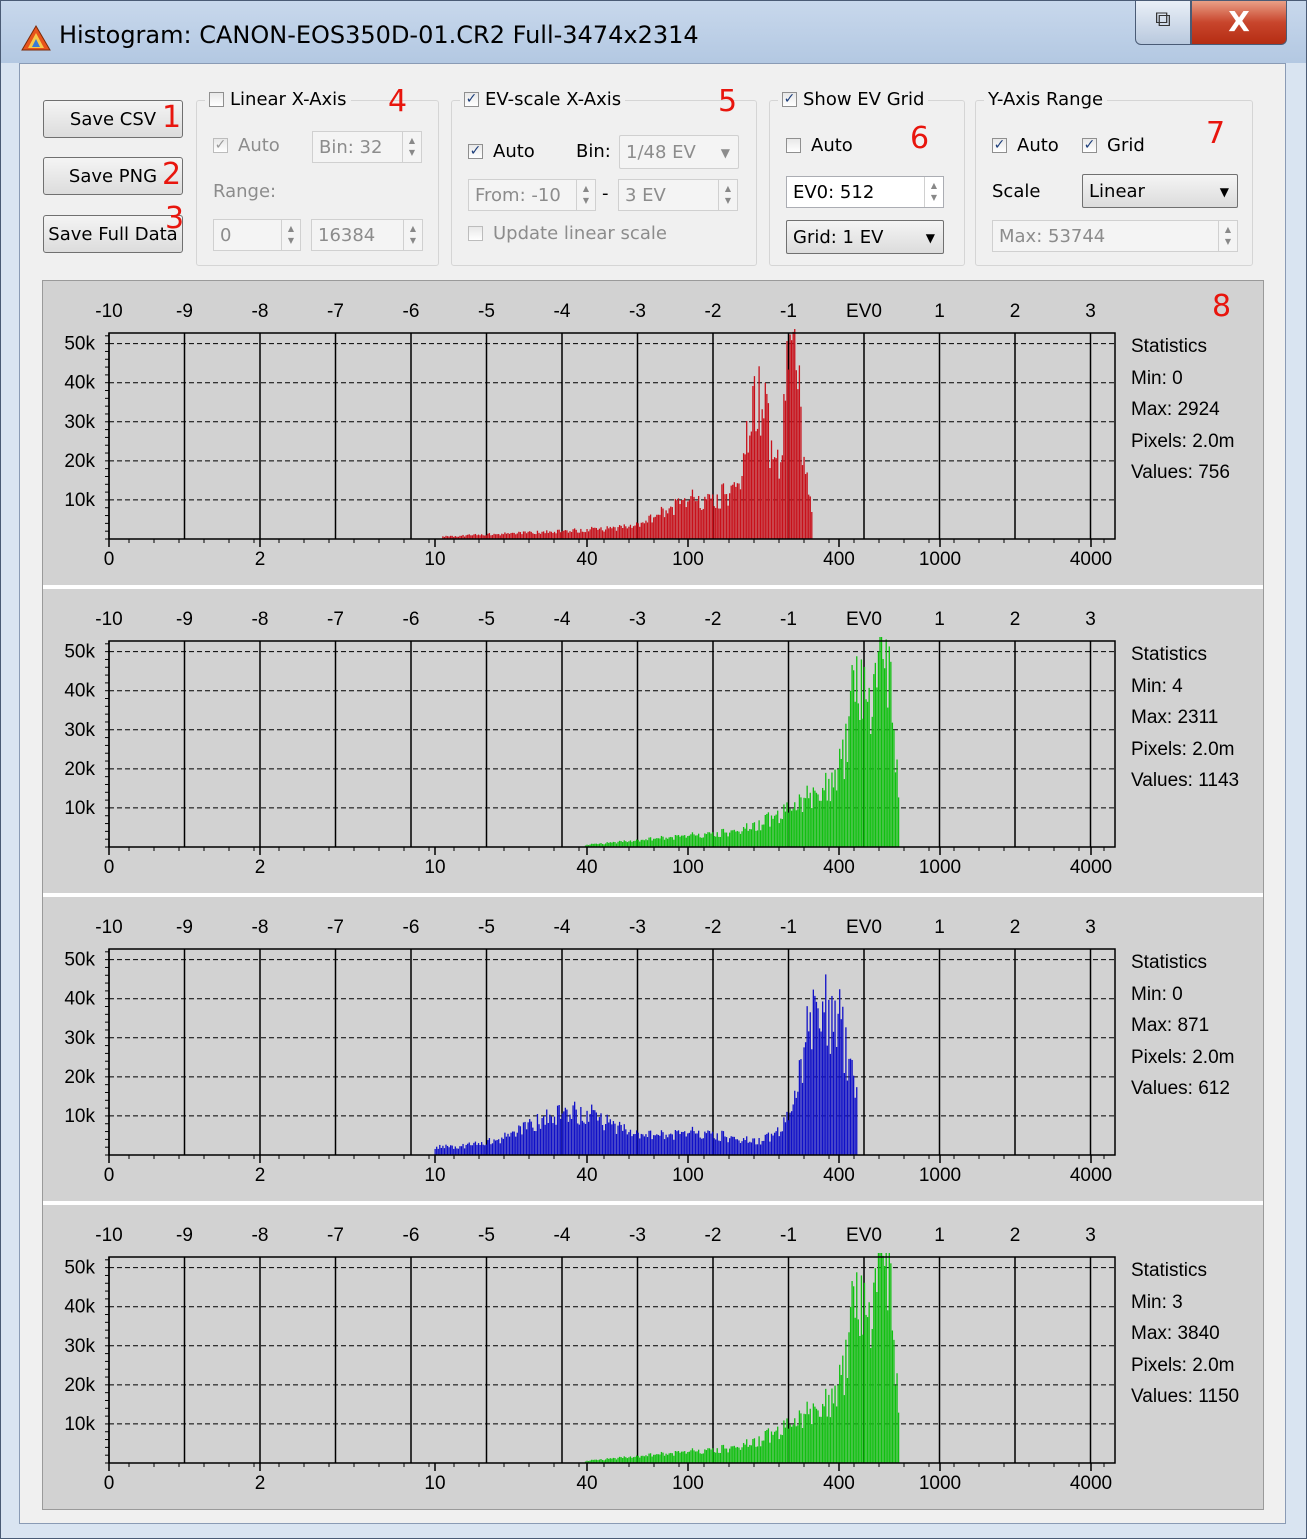  I want to click on ev-grid-auto-checkbox, so click(793, 145).